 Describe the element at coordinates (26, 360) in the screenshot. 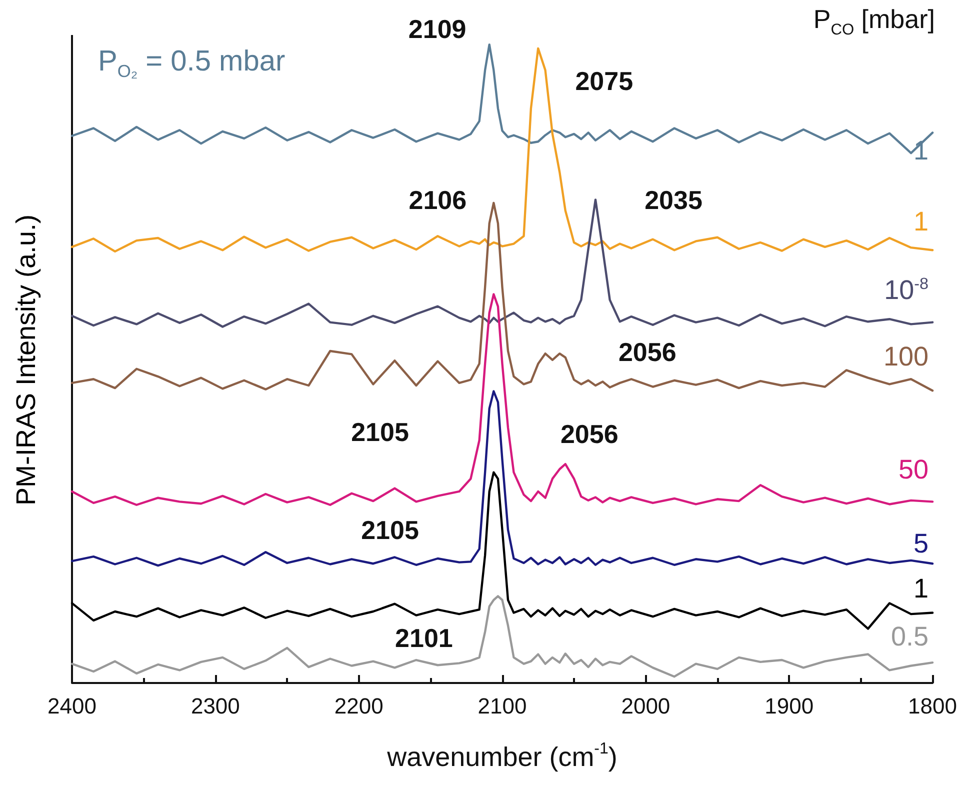

I see `y-axis-title: PM-IRAS Intensity (a.u.)` at that location.